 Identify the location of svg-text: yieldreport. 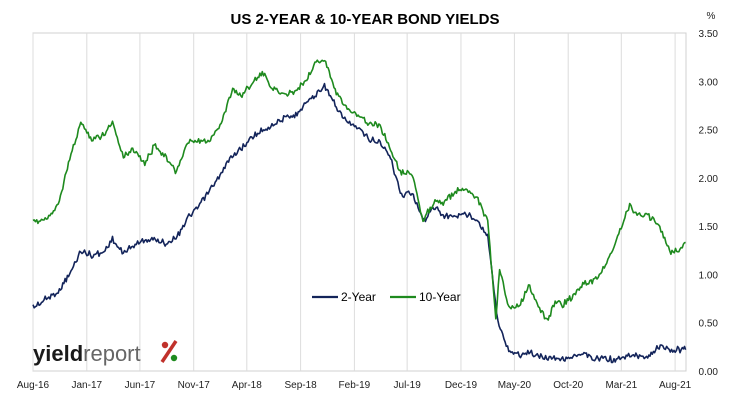
(87, 353).